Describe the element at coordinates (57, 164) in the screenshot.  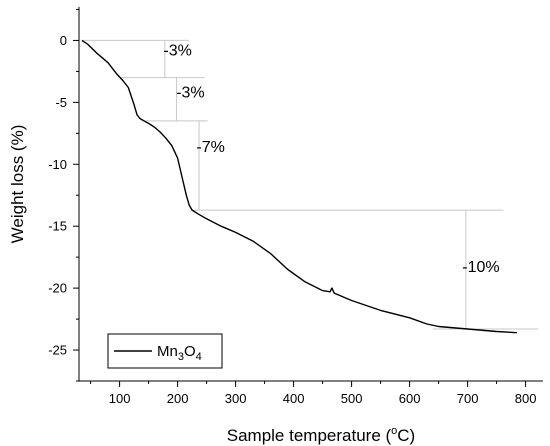
I see `y-tick-label: -10` at that location.